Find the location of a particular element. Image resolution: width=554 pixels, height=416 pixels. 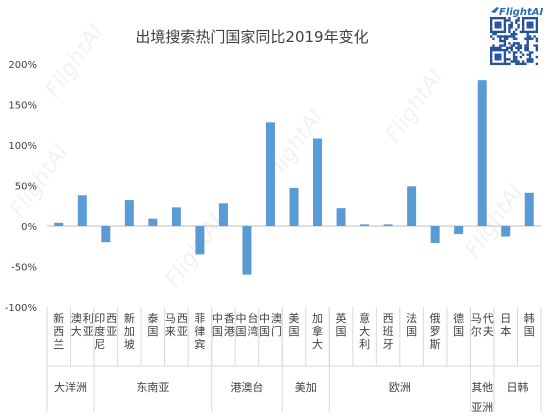

x-tick-label: 马来西亚 is located at coordinates (176, 325).